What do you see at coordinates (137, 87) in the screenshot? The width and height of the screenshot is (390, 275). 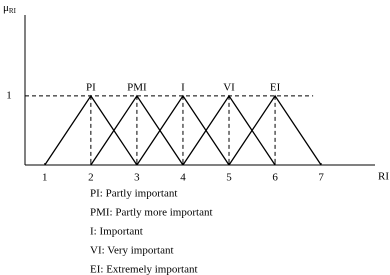 I see `peak-label: PMI` at bounding box center [137, 87].